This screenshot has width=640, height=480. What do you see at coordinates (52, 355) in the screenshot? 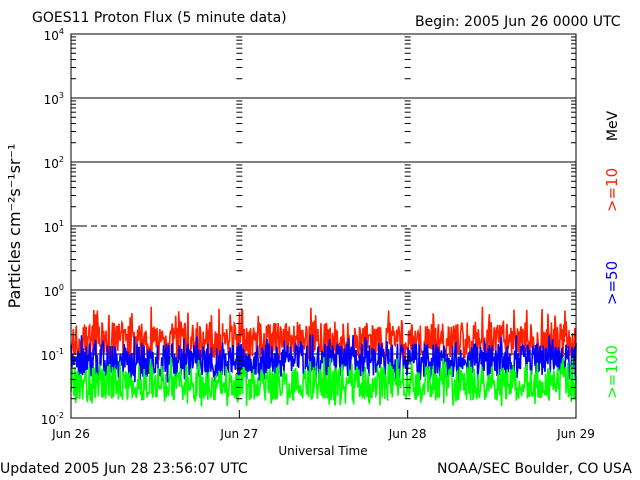
I see `y-tick-label: 10⁻¹` at bounding box center [52, 355].